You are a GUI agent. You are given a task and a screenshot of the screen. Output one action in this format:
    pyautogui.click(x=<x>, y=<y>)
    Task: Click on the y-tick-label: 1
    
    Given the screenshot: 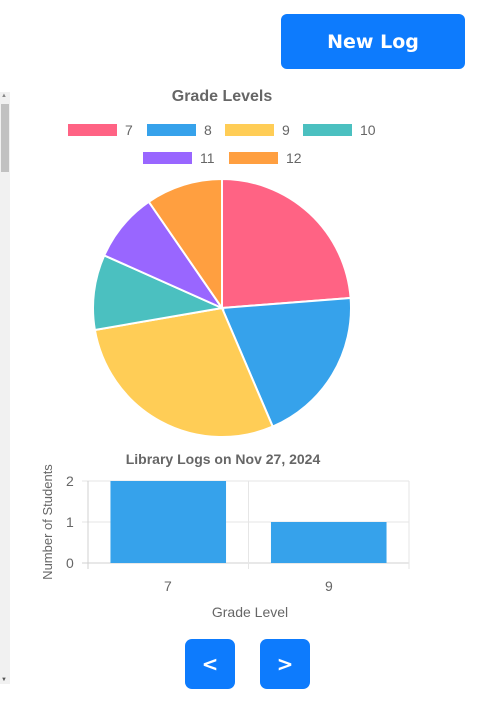 What is the action you would take?
    pyautogui.click(x=70, y=522)
    